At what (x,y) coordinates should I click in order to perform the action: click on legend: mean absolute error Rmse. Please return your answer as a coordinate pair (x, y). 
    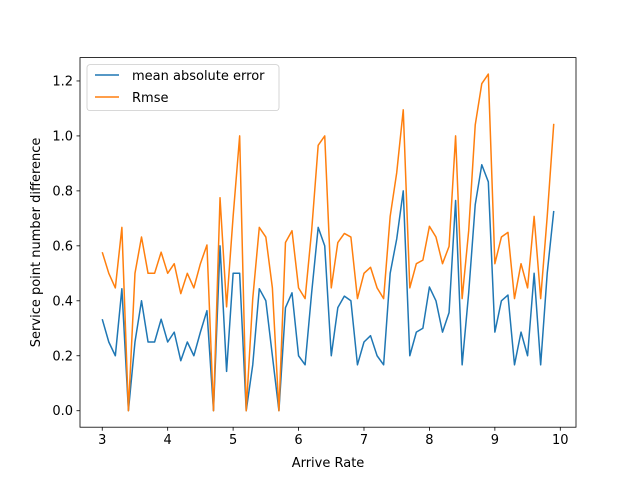
    Looking at the image, I should click on (183, 87).